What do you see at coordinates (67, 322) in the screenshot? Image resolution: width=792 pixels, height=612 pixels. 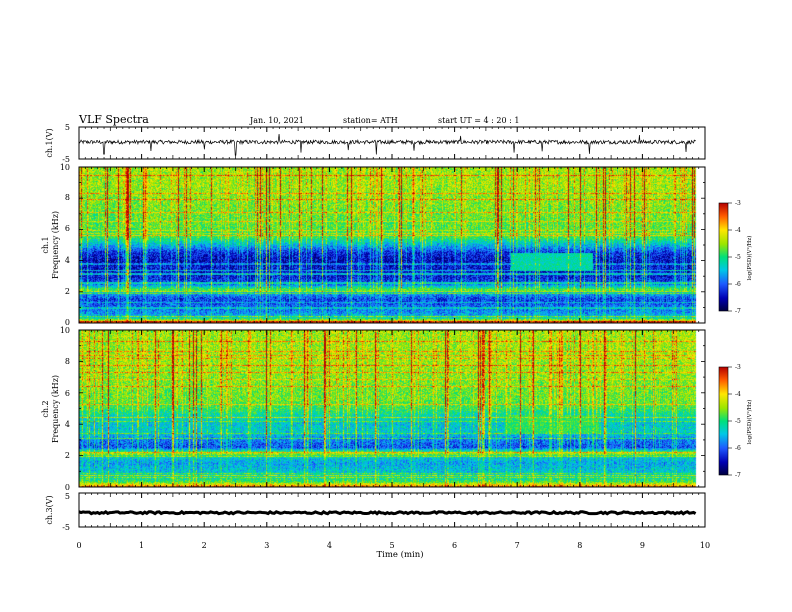 I see `ch1-freq-tick-0: 0` at bounding box center [67, 322].